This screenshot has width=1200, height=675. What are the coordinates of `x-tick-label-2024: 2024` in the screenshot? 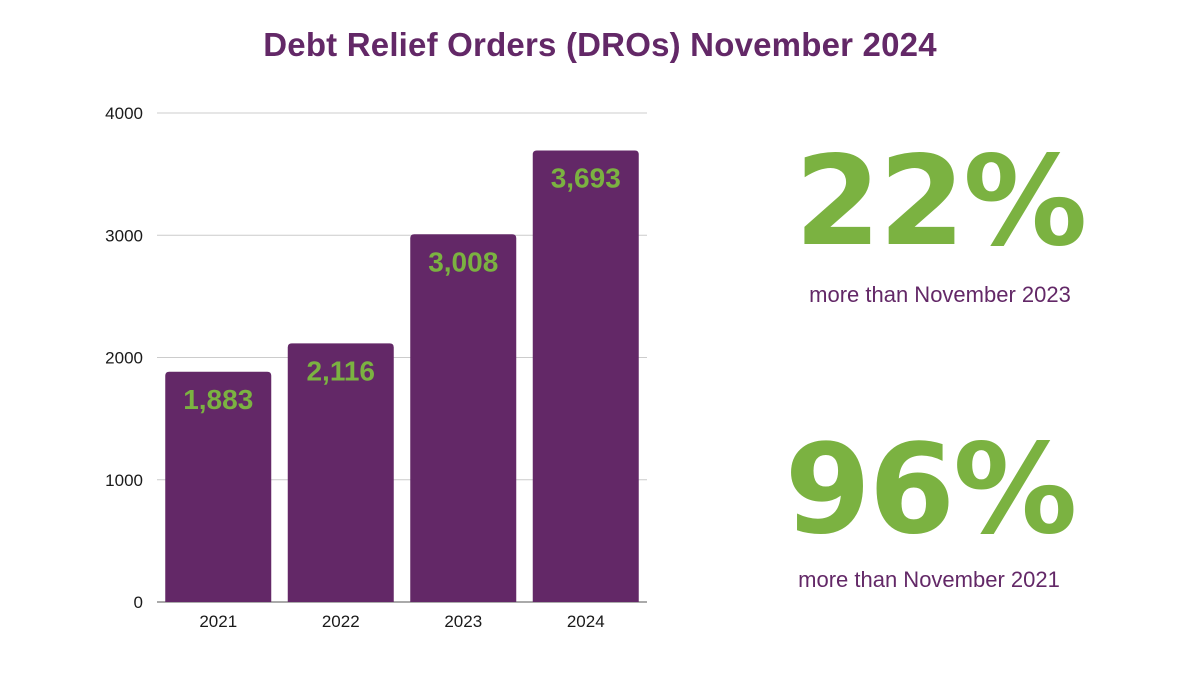 It's located at (586, 621).